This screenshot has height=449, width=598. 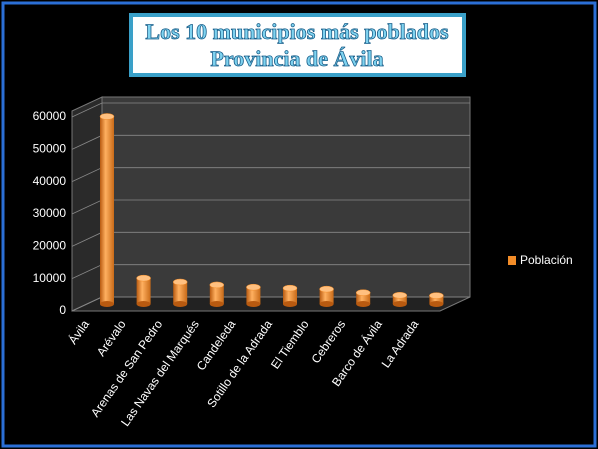 I want to click on y-tick-label: 0, so click(x=62, y=310).